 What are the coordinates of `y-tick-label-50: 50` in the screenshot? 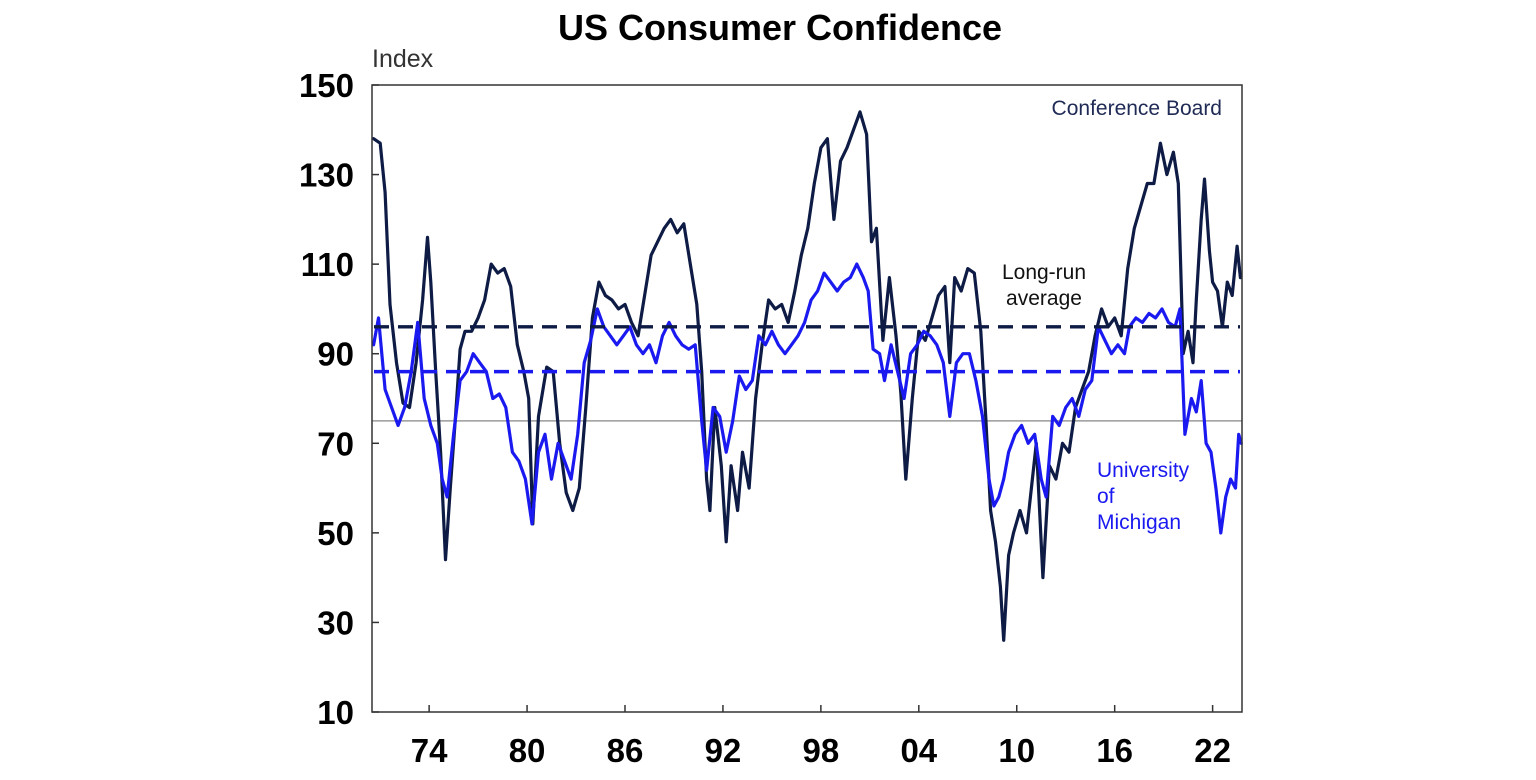 It's located at (335, 533).